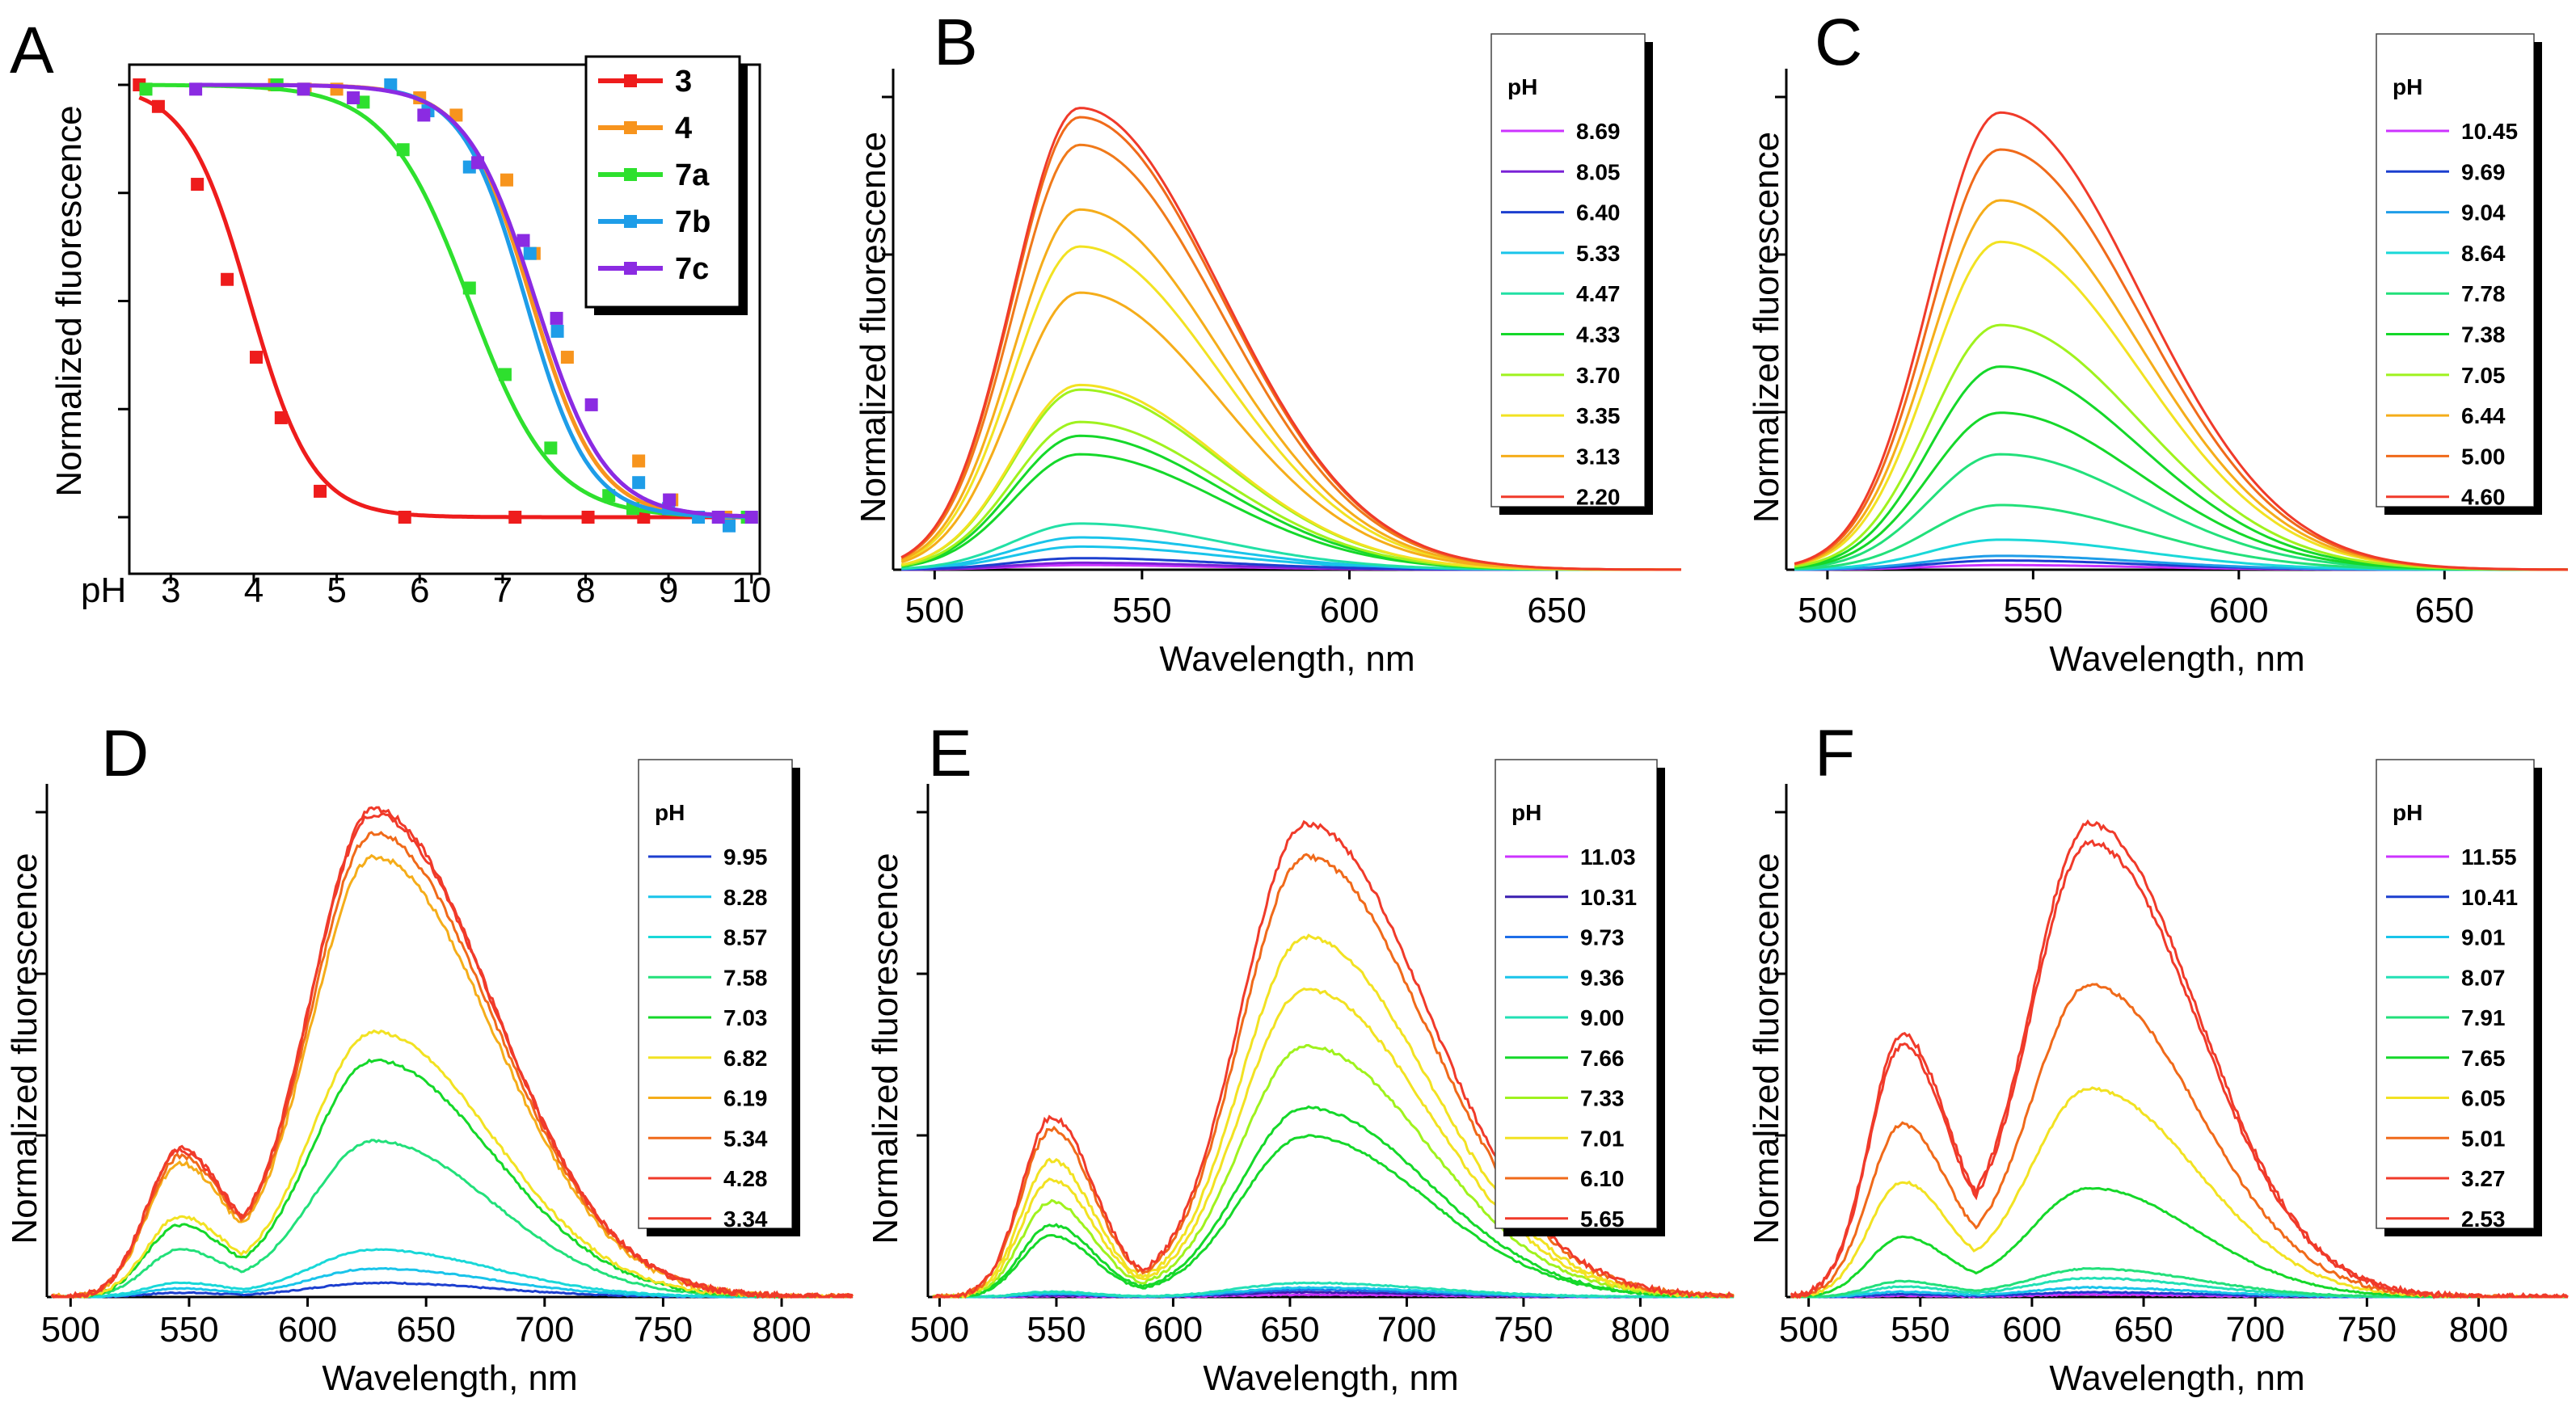 This screenshot has width=2576, height=1415. What do you see at coordinates (2489, 857) in the screenshot?
I see `legend-label: 11.55` at bounding box center [2489, 857].